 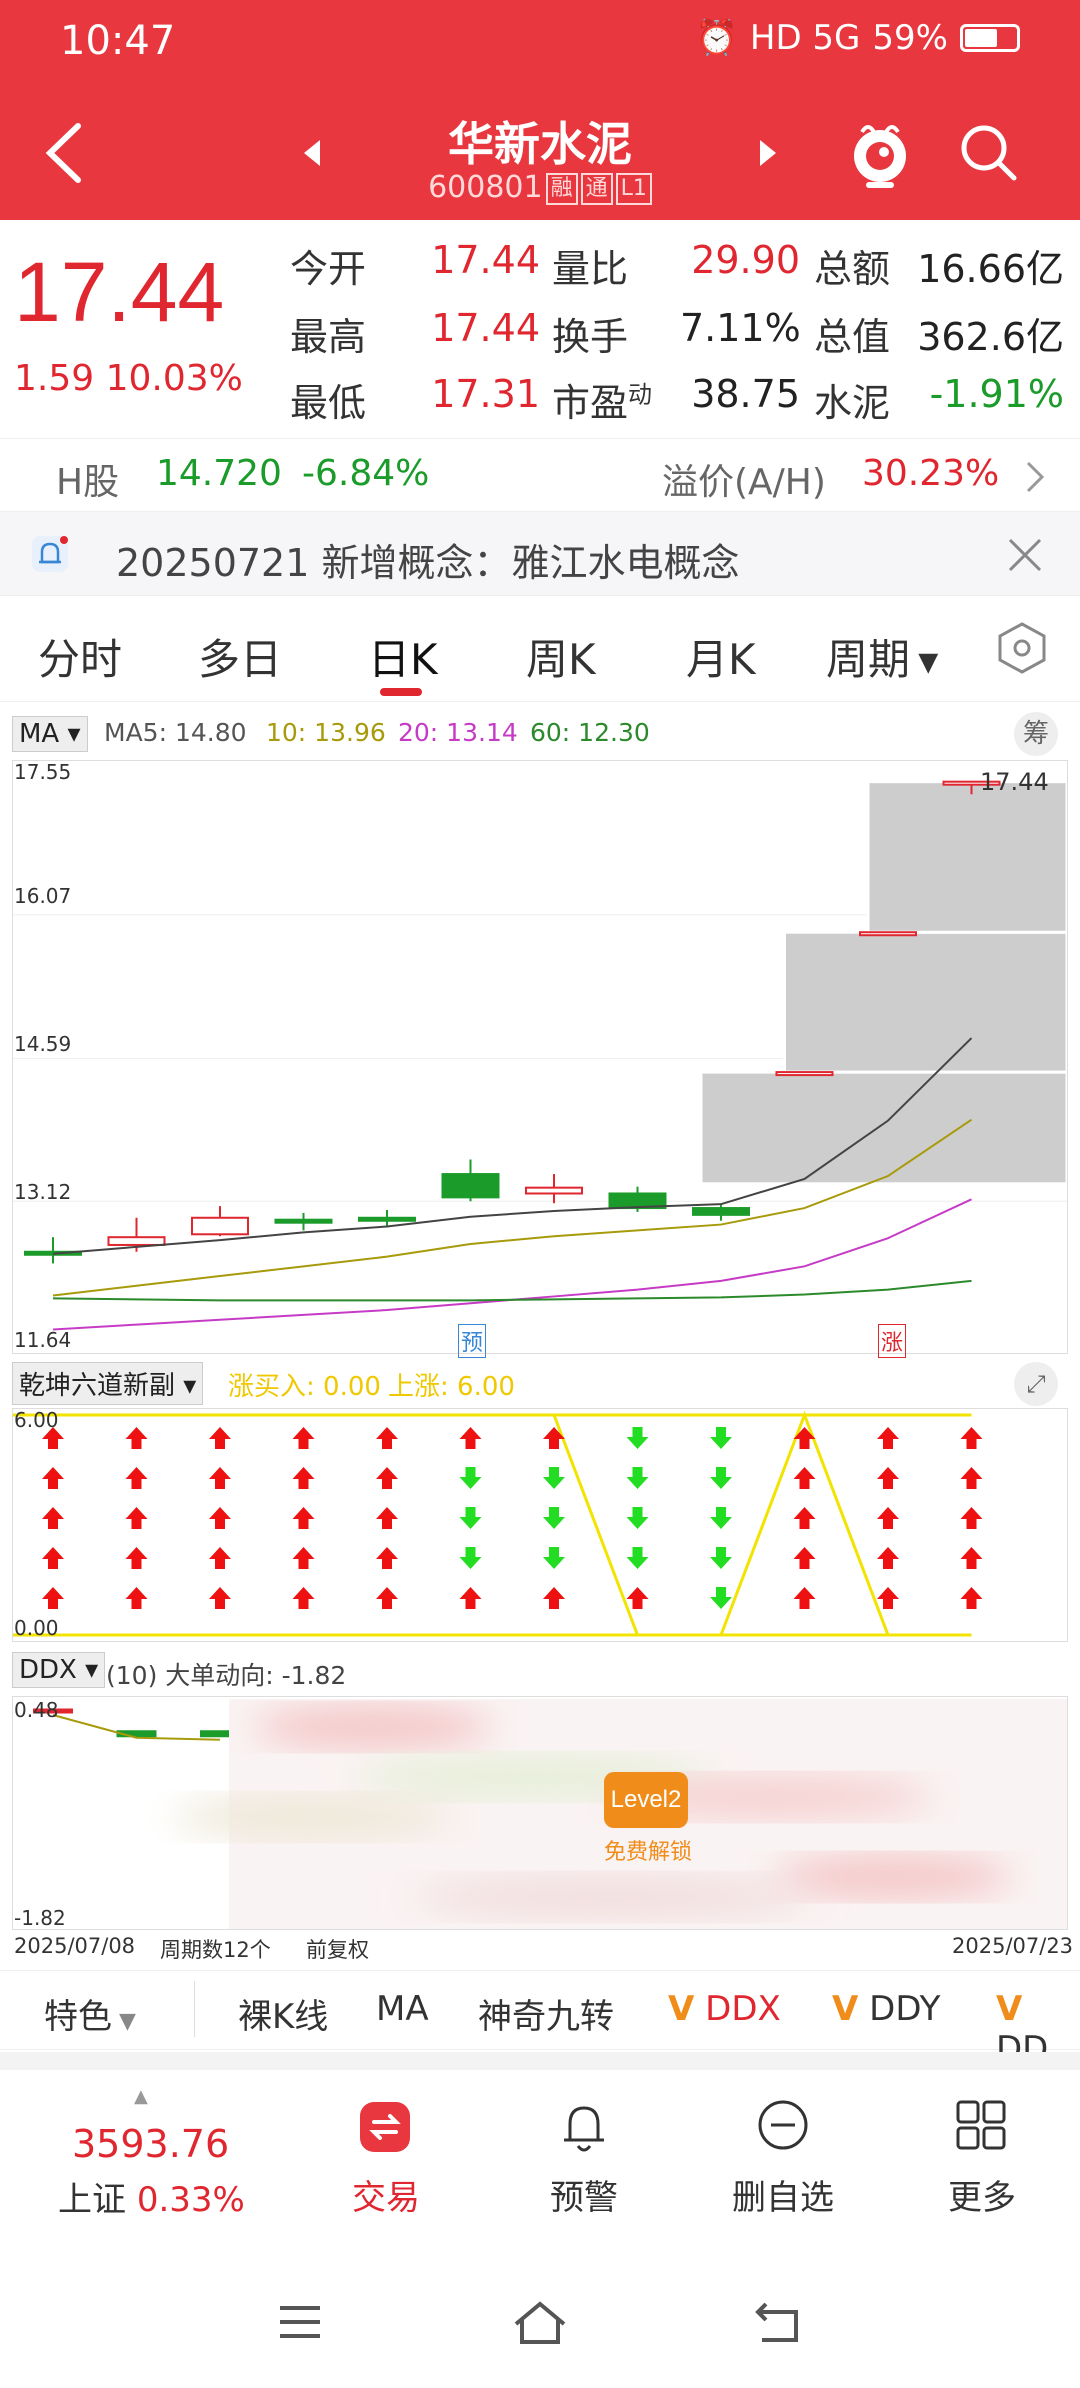 I want to click on stock-code: 600801, so click(x=485, y=187).